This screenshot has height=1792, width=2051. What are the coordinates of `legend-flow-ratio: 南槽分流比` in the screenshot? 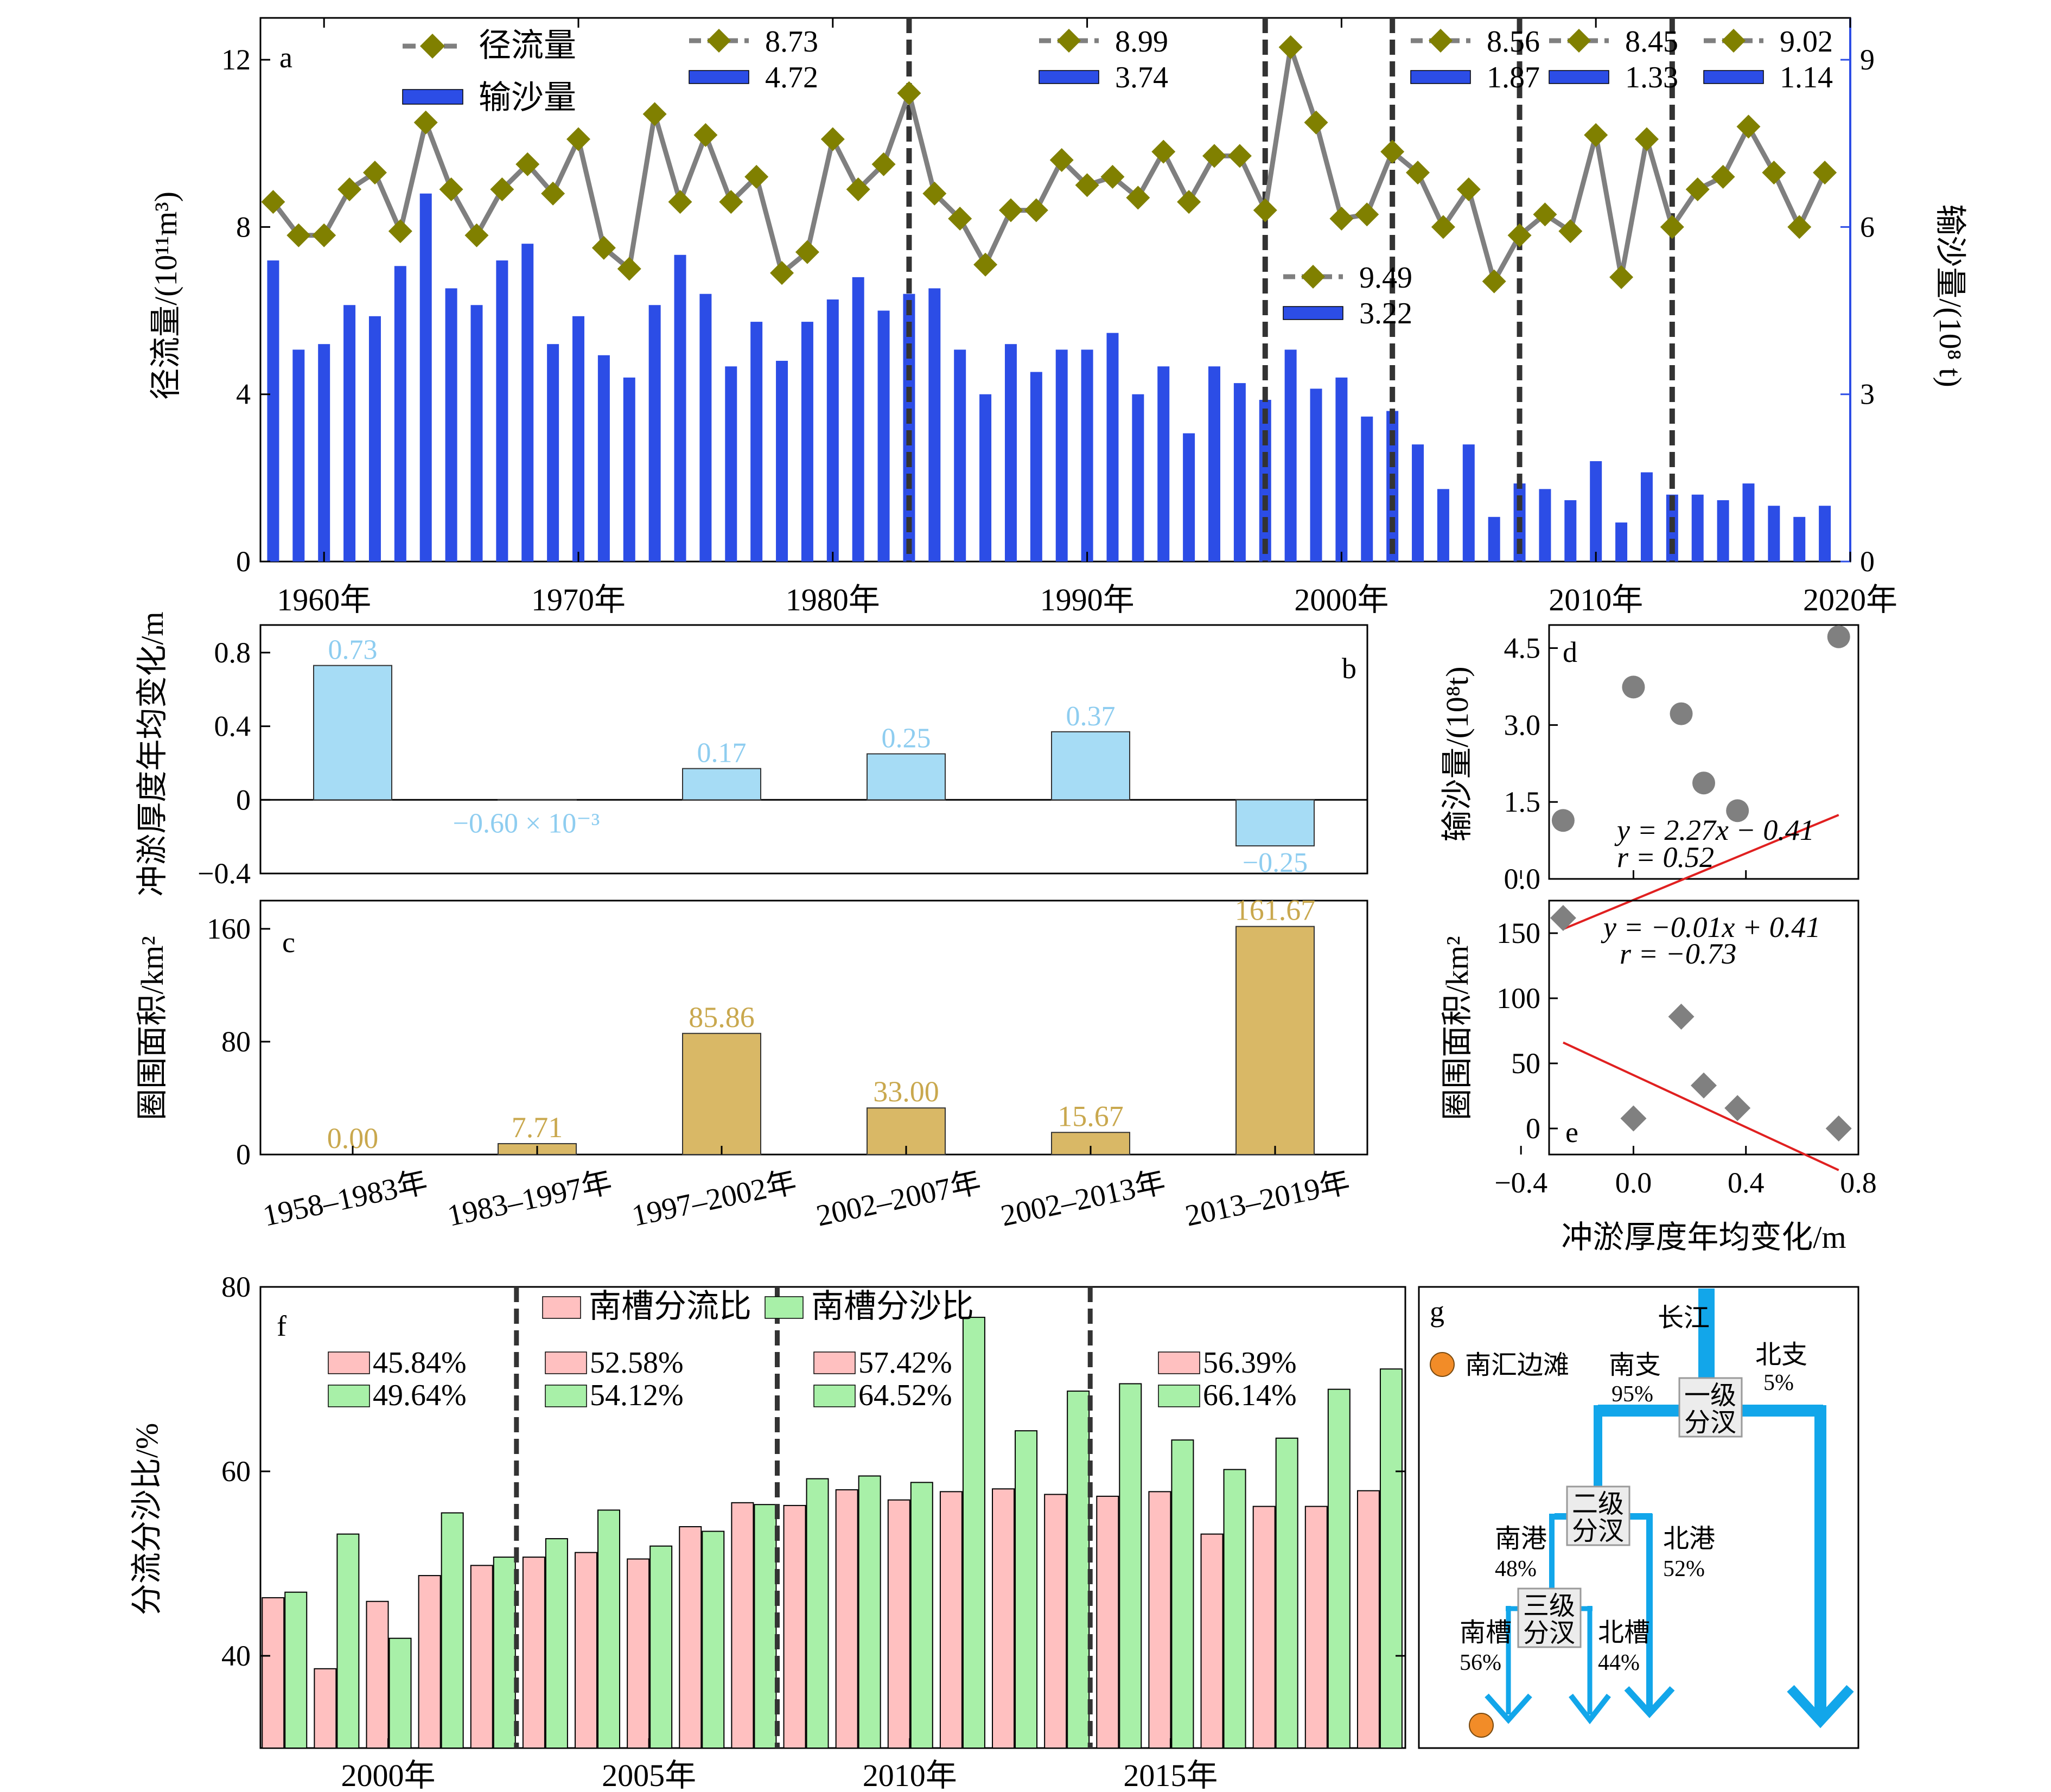 It's located at (647, 1306).